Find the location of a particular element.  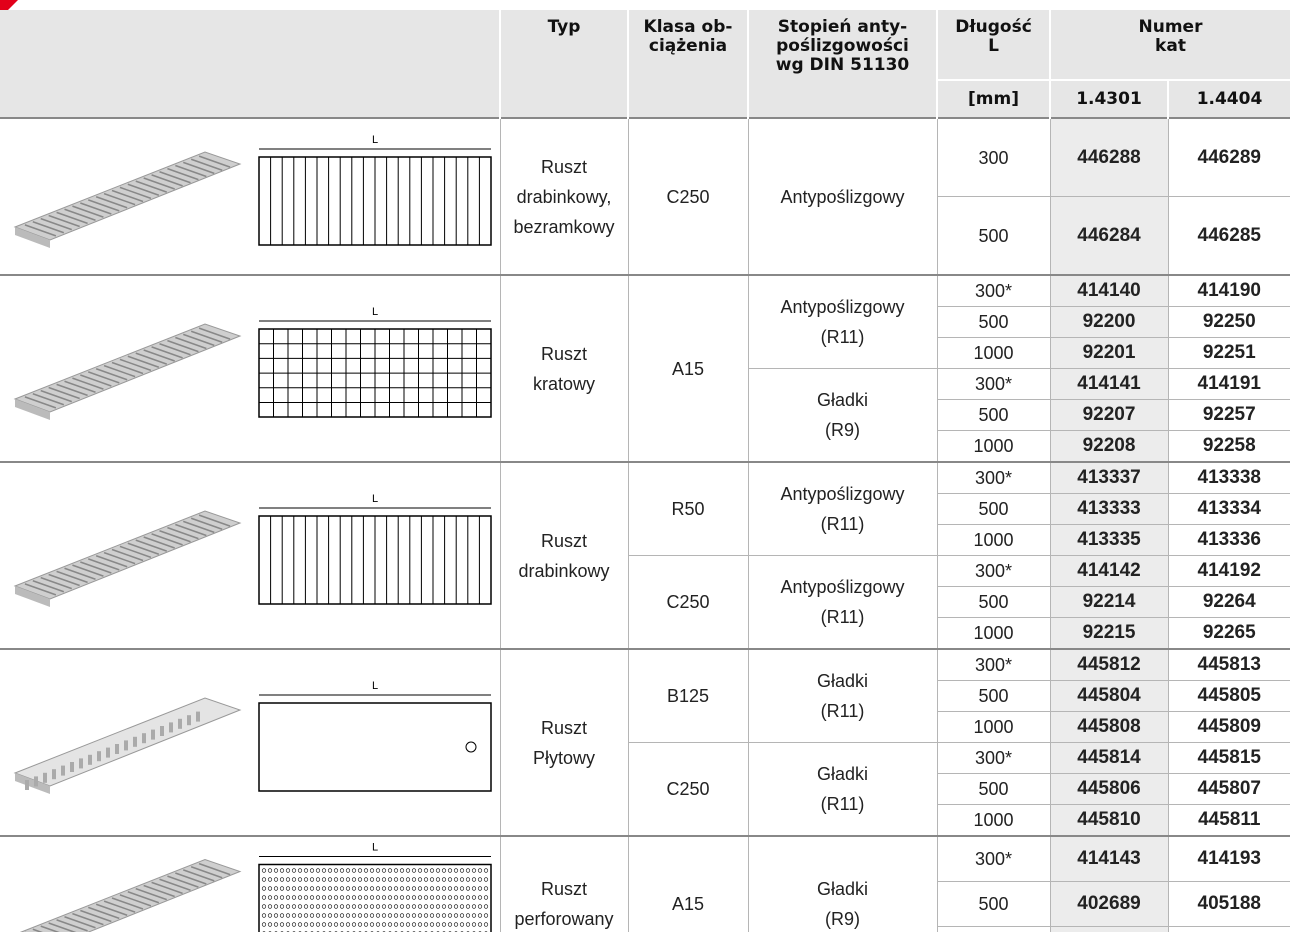

catalog-number: 446285 is located at coordinates (1228, 236).